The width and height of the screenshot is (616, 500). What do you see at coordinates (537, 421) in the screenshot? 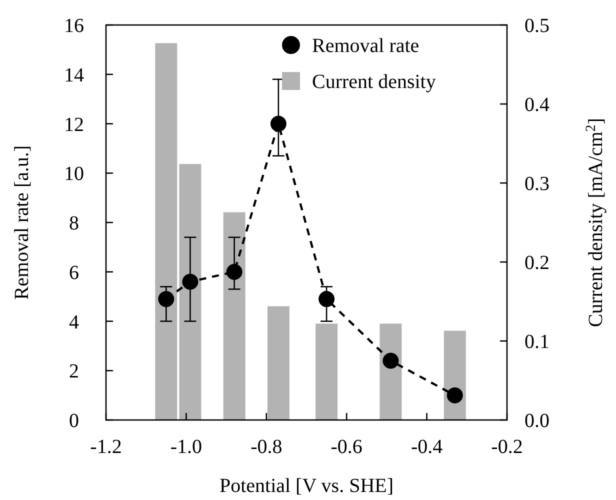
I see `y2-tick-label: 0.0` at bounding box center [537, 421].